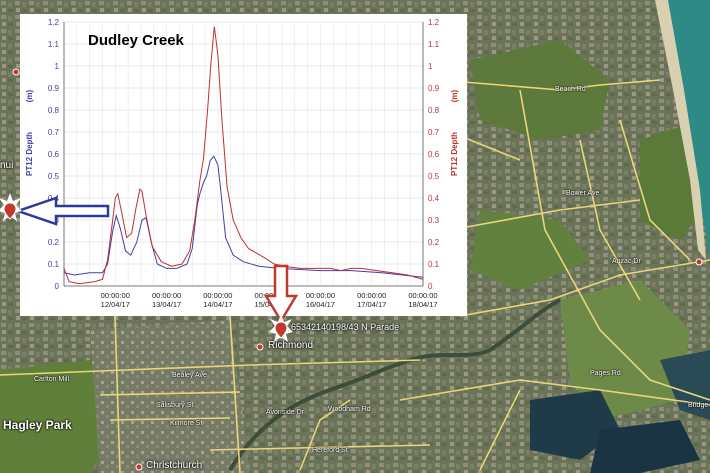 The height and width of the screenshot is (473, 710). Describe the element at coordinates (454, 95) in the screenshot. I see `y-axis-unit-right: (m)` at that location.